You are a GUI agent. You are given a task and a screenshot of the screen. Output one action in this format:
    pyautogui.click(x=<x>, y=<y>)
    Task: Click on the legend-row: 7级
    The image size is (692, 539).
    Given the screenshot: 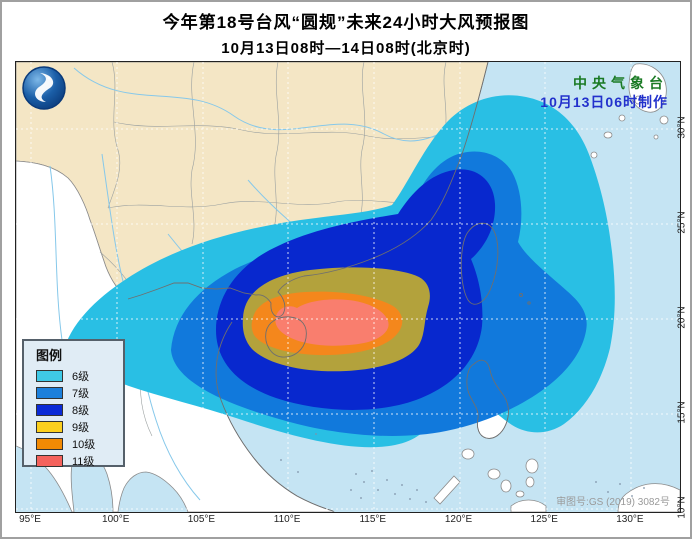 What is the action you would take?
    pyautogui.click(x=79, y=392)
    